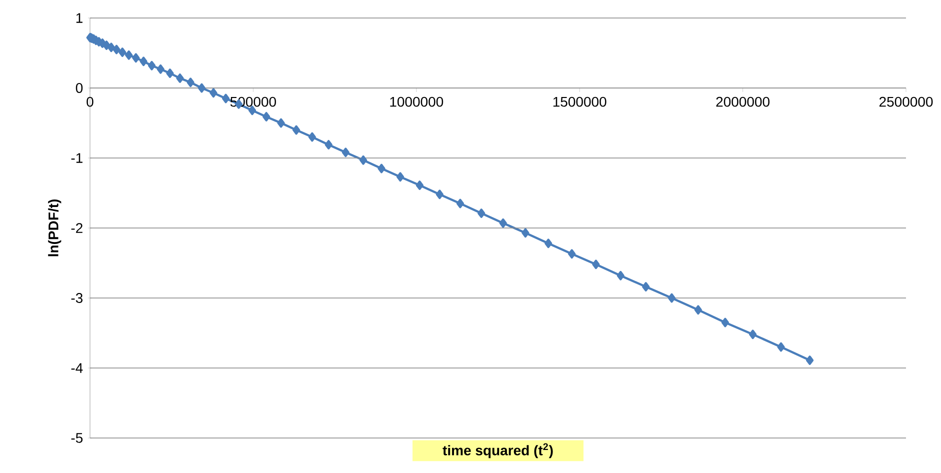 This screenshot has height=473, width=941. What do you see at coordinates (76, 228) in the screenshot?
I see `y-tick-label: -2` at bounding box center [76, 228].